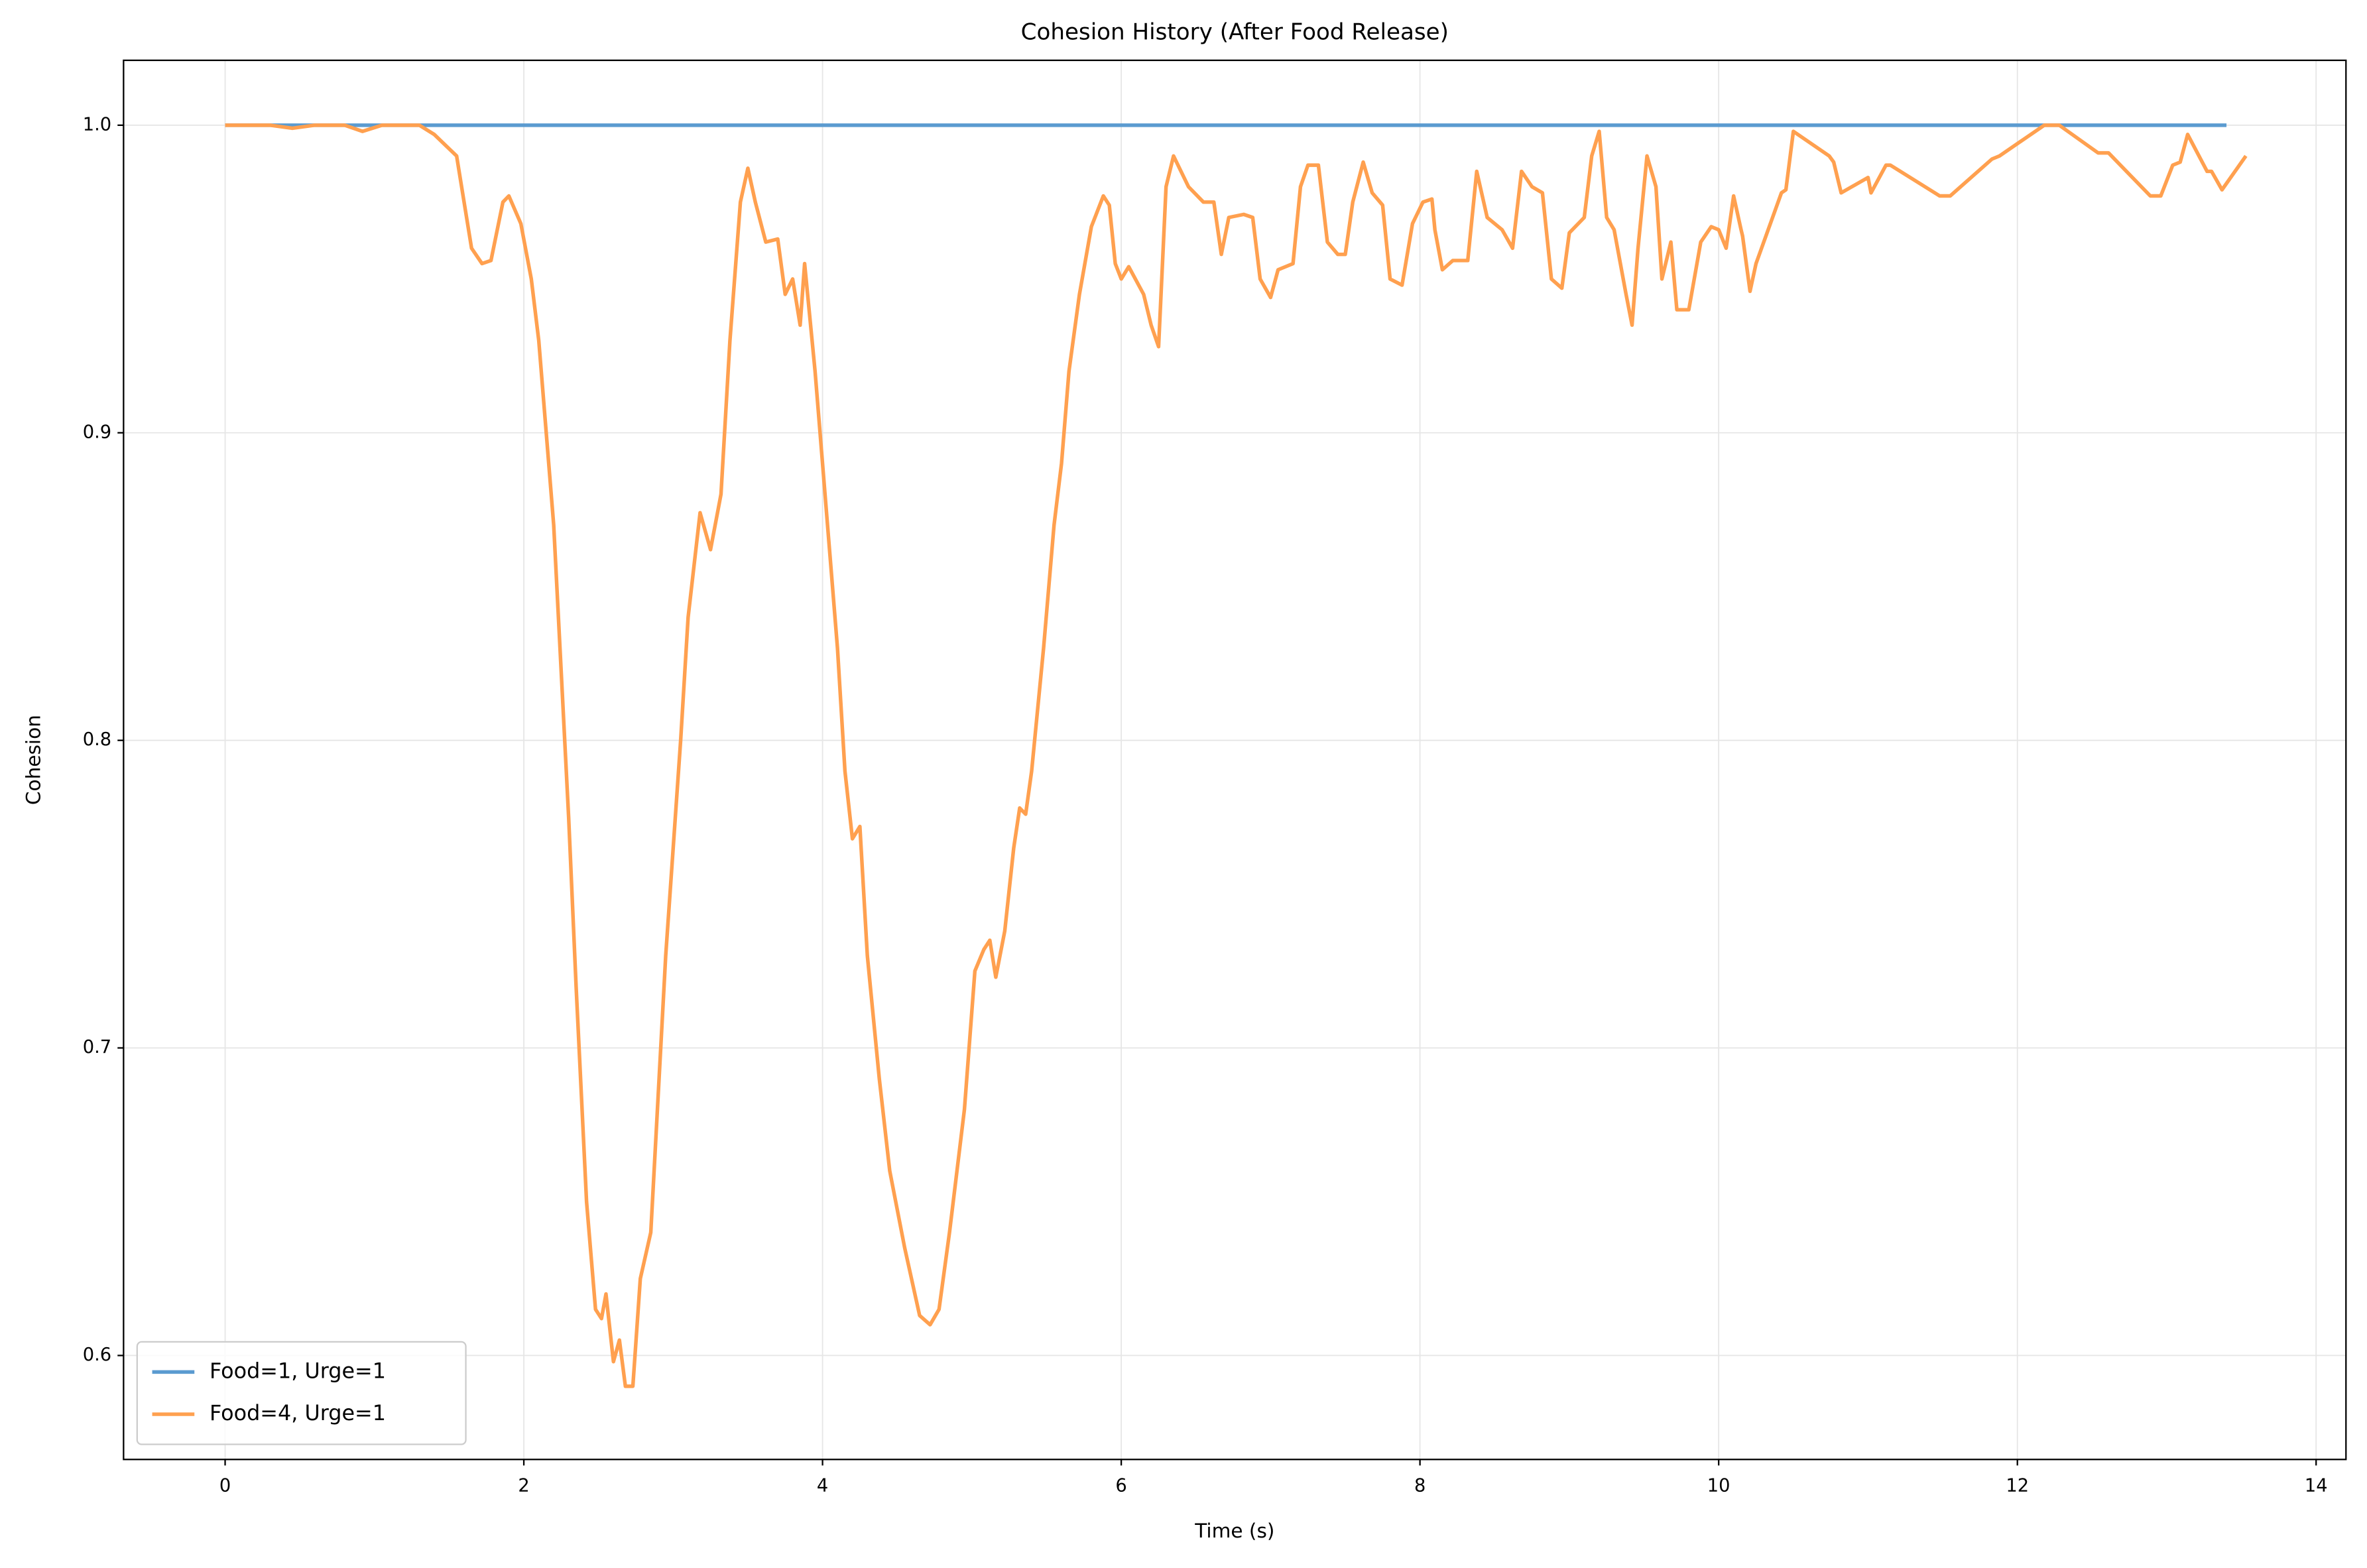  I want to click on y-tick-label: 0.9, so click(97, 432).